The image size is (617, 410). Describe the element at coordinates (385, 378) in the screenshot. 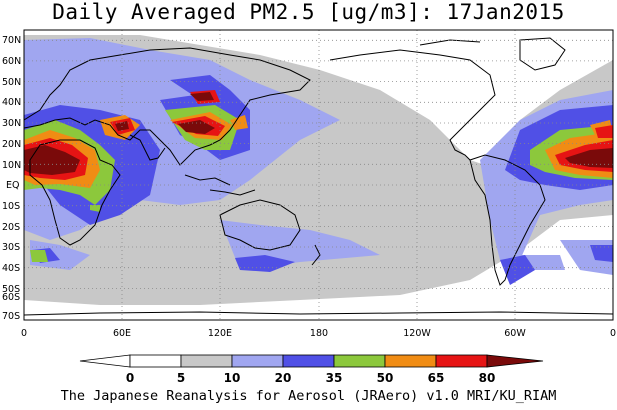

I see `colorbar-tick-label: 50` at that location.